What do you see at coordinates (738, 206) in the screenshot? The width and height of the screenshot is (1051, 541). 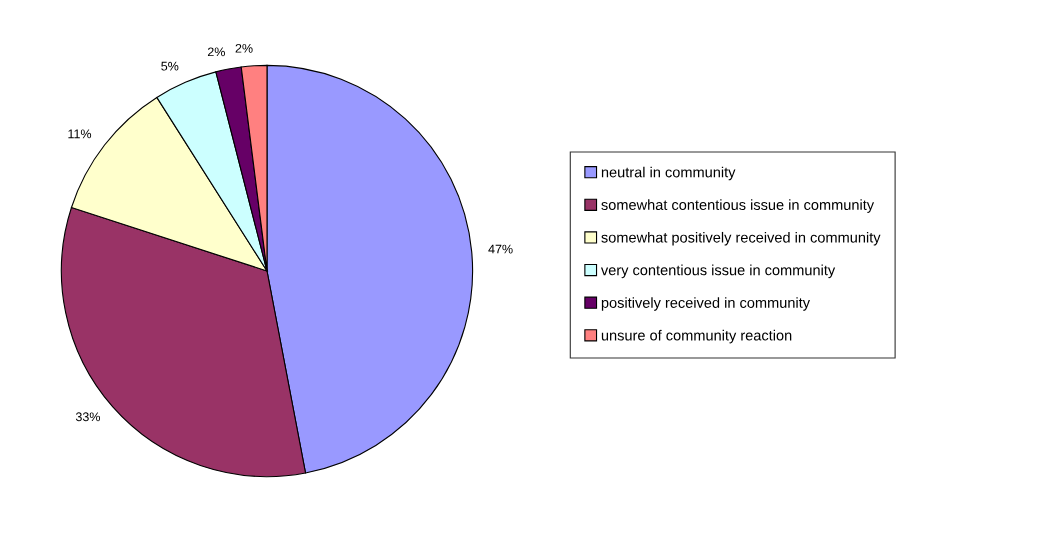 I see `legend-label: somewhat contentious issue in community` at bounding box center [738, 206].